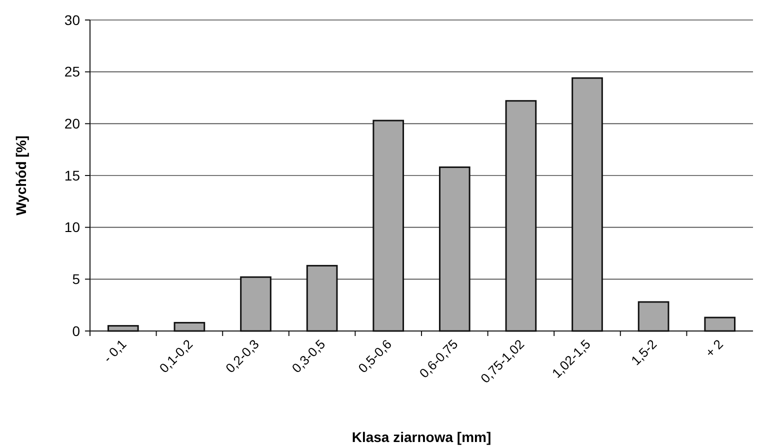 This screenshot has width=761, height=448. What do you see at coordinates (422, 437) in the screenshot?
I see `x-axis-title: Klasa ziarnowa [mm]` at bounding box center [422, 437].